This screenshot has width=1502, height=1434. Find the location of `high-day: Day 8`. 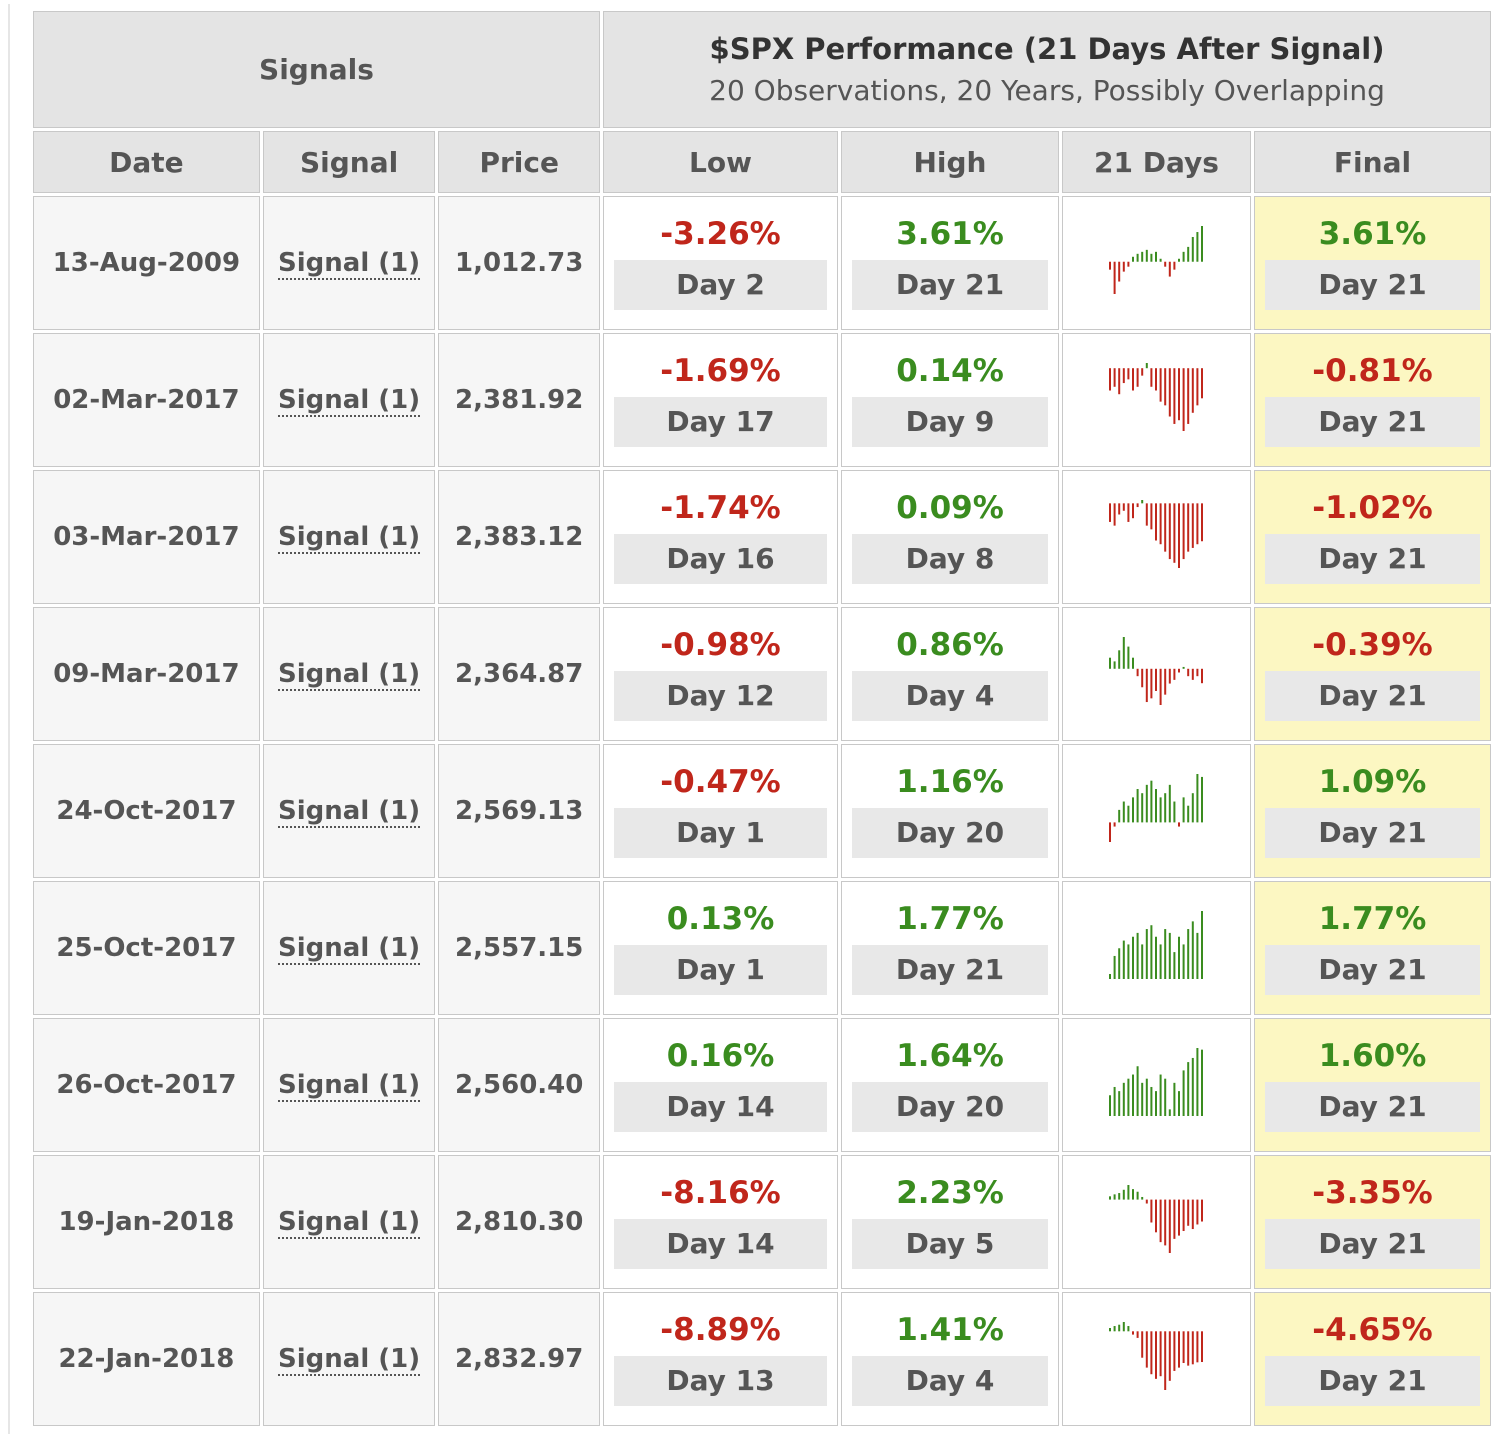

high-day: Day 8 is located at coordinates (950, 559).